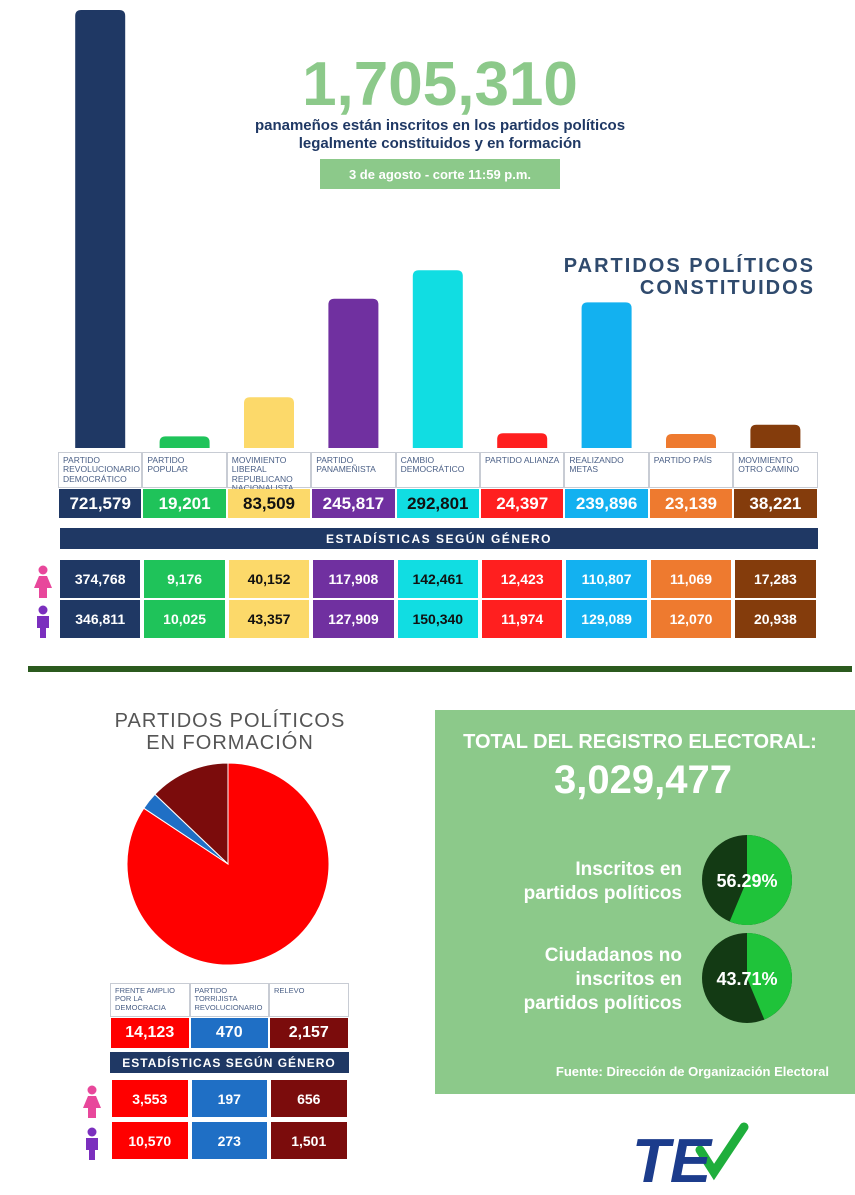 Image resolution: width=855 pixels, height=1195 pixels. I want to click on value-label: 83,509, so click(269, 503).